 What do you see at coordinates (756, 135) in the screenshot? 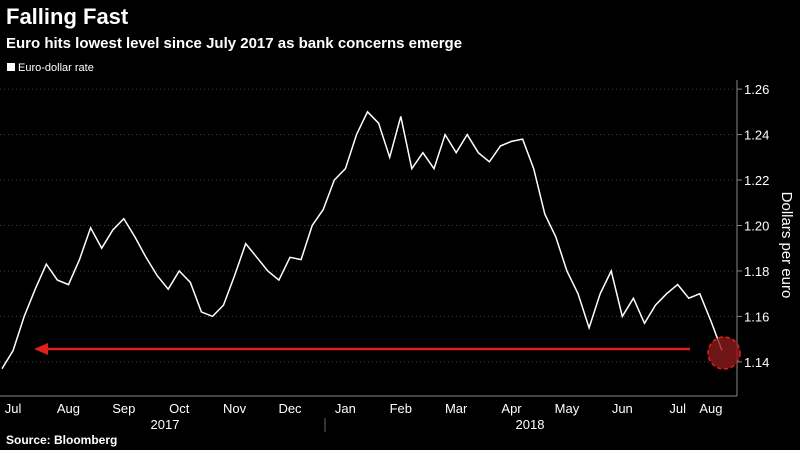
I see `y-tick-label: 1.24` at bounding box center [756, 135].